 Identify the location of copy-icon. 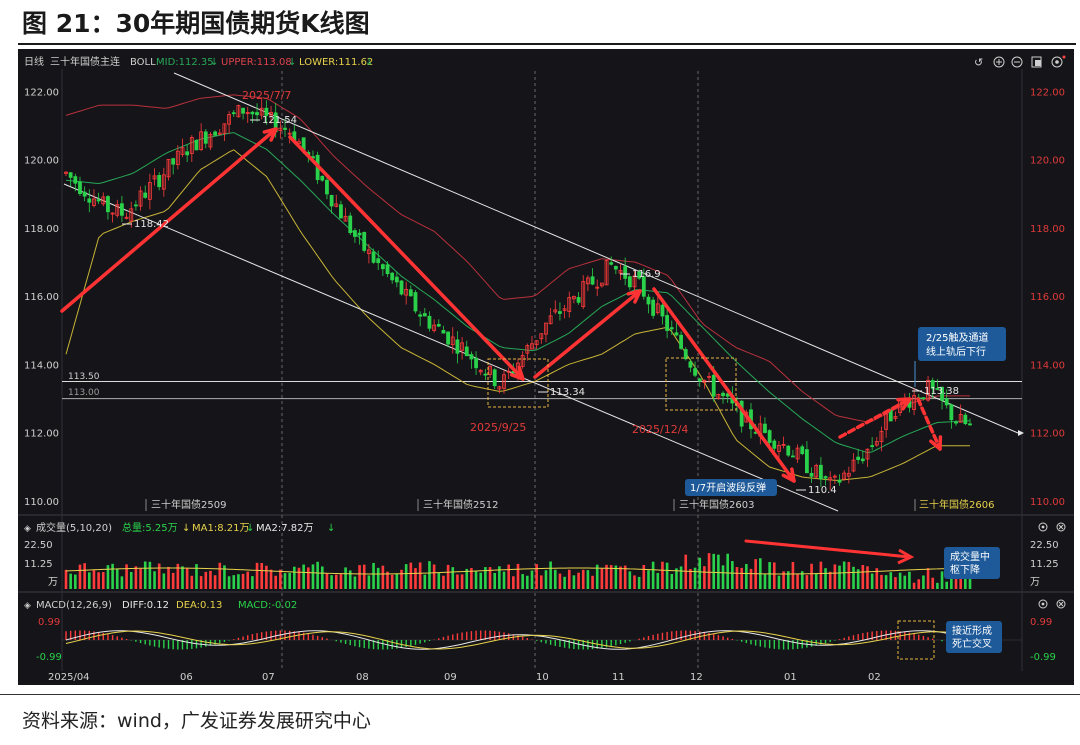
(1036, 62).